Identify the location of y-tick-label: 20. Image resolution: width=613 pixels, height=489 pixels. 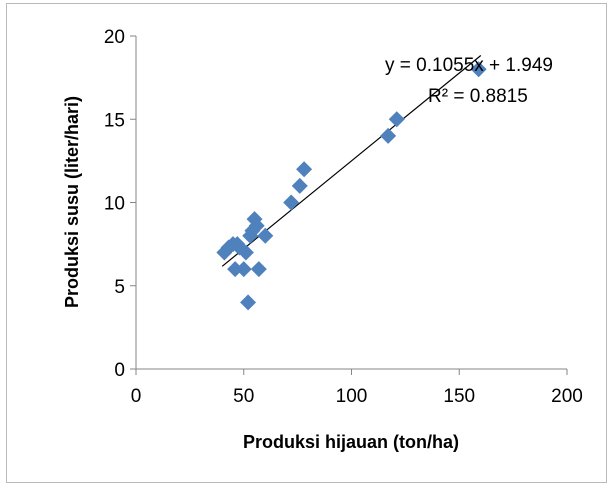
(114, 37).